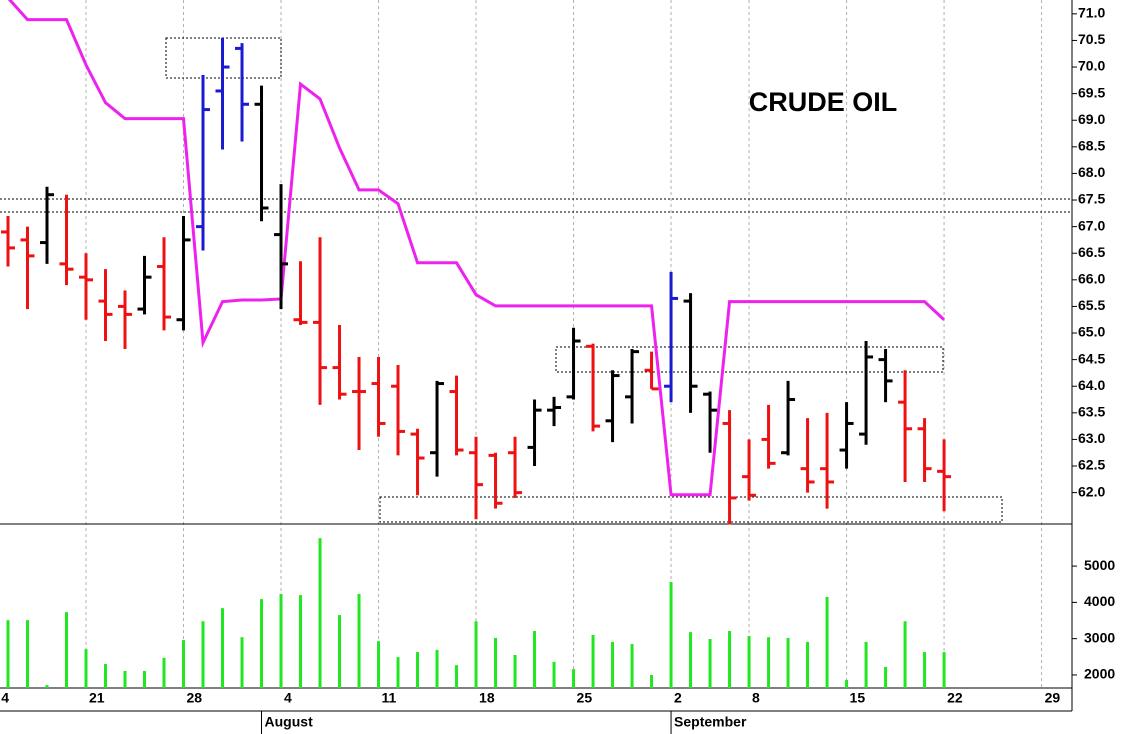 The width and height of the screenshot is (1144, 734). Describe the element at coordinates (1091, 332) in the screenshot. I see `y-tick-label: 65.0` at that location.